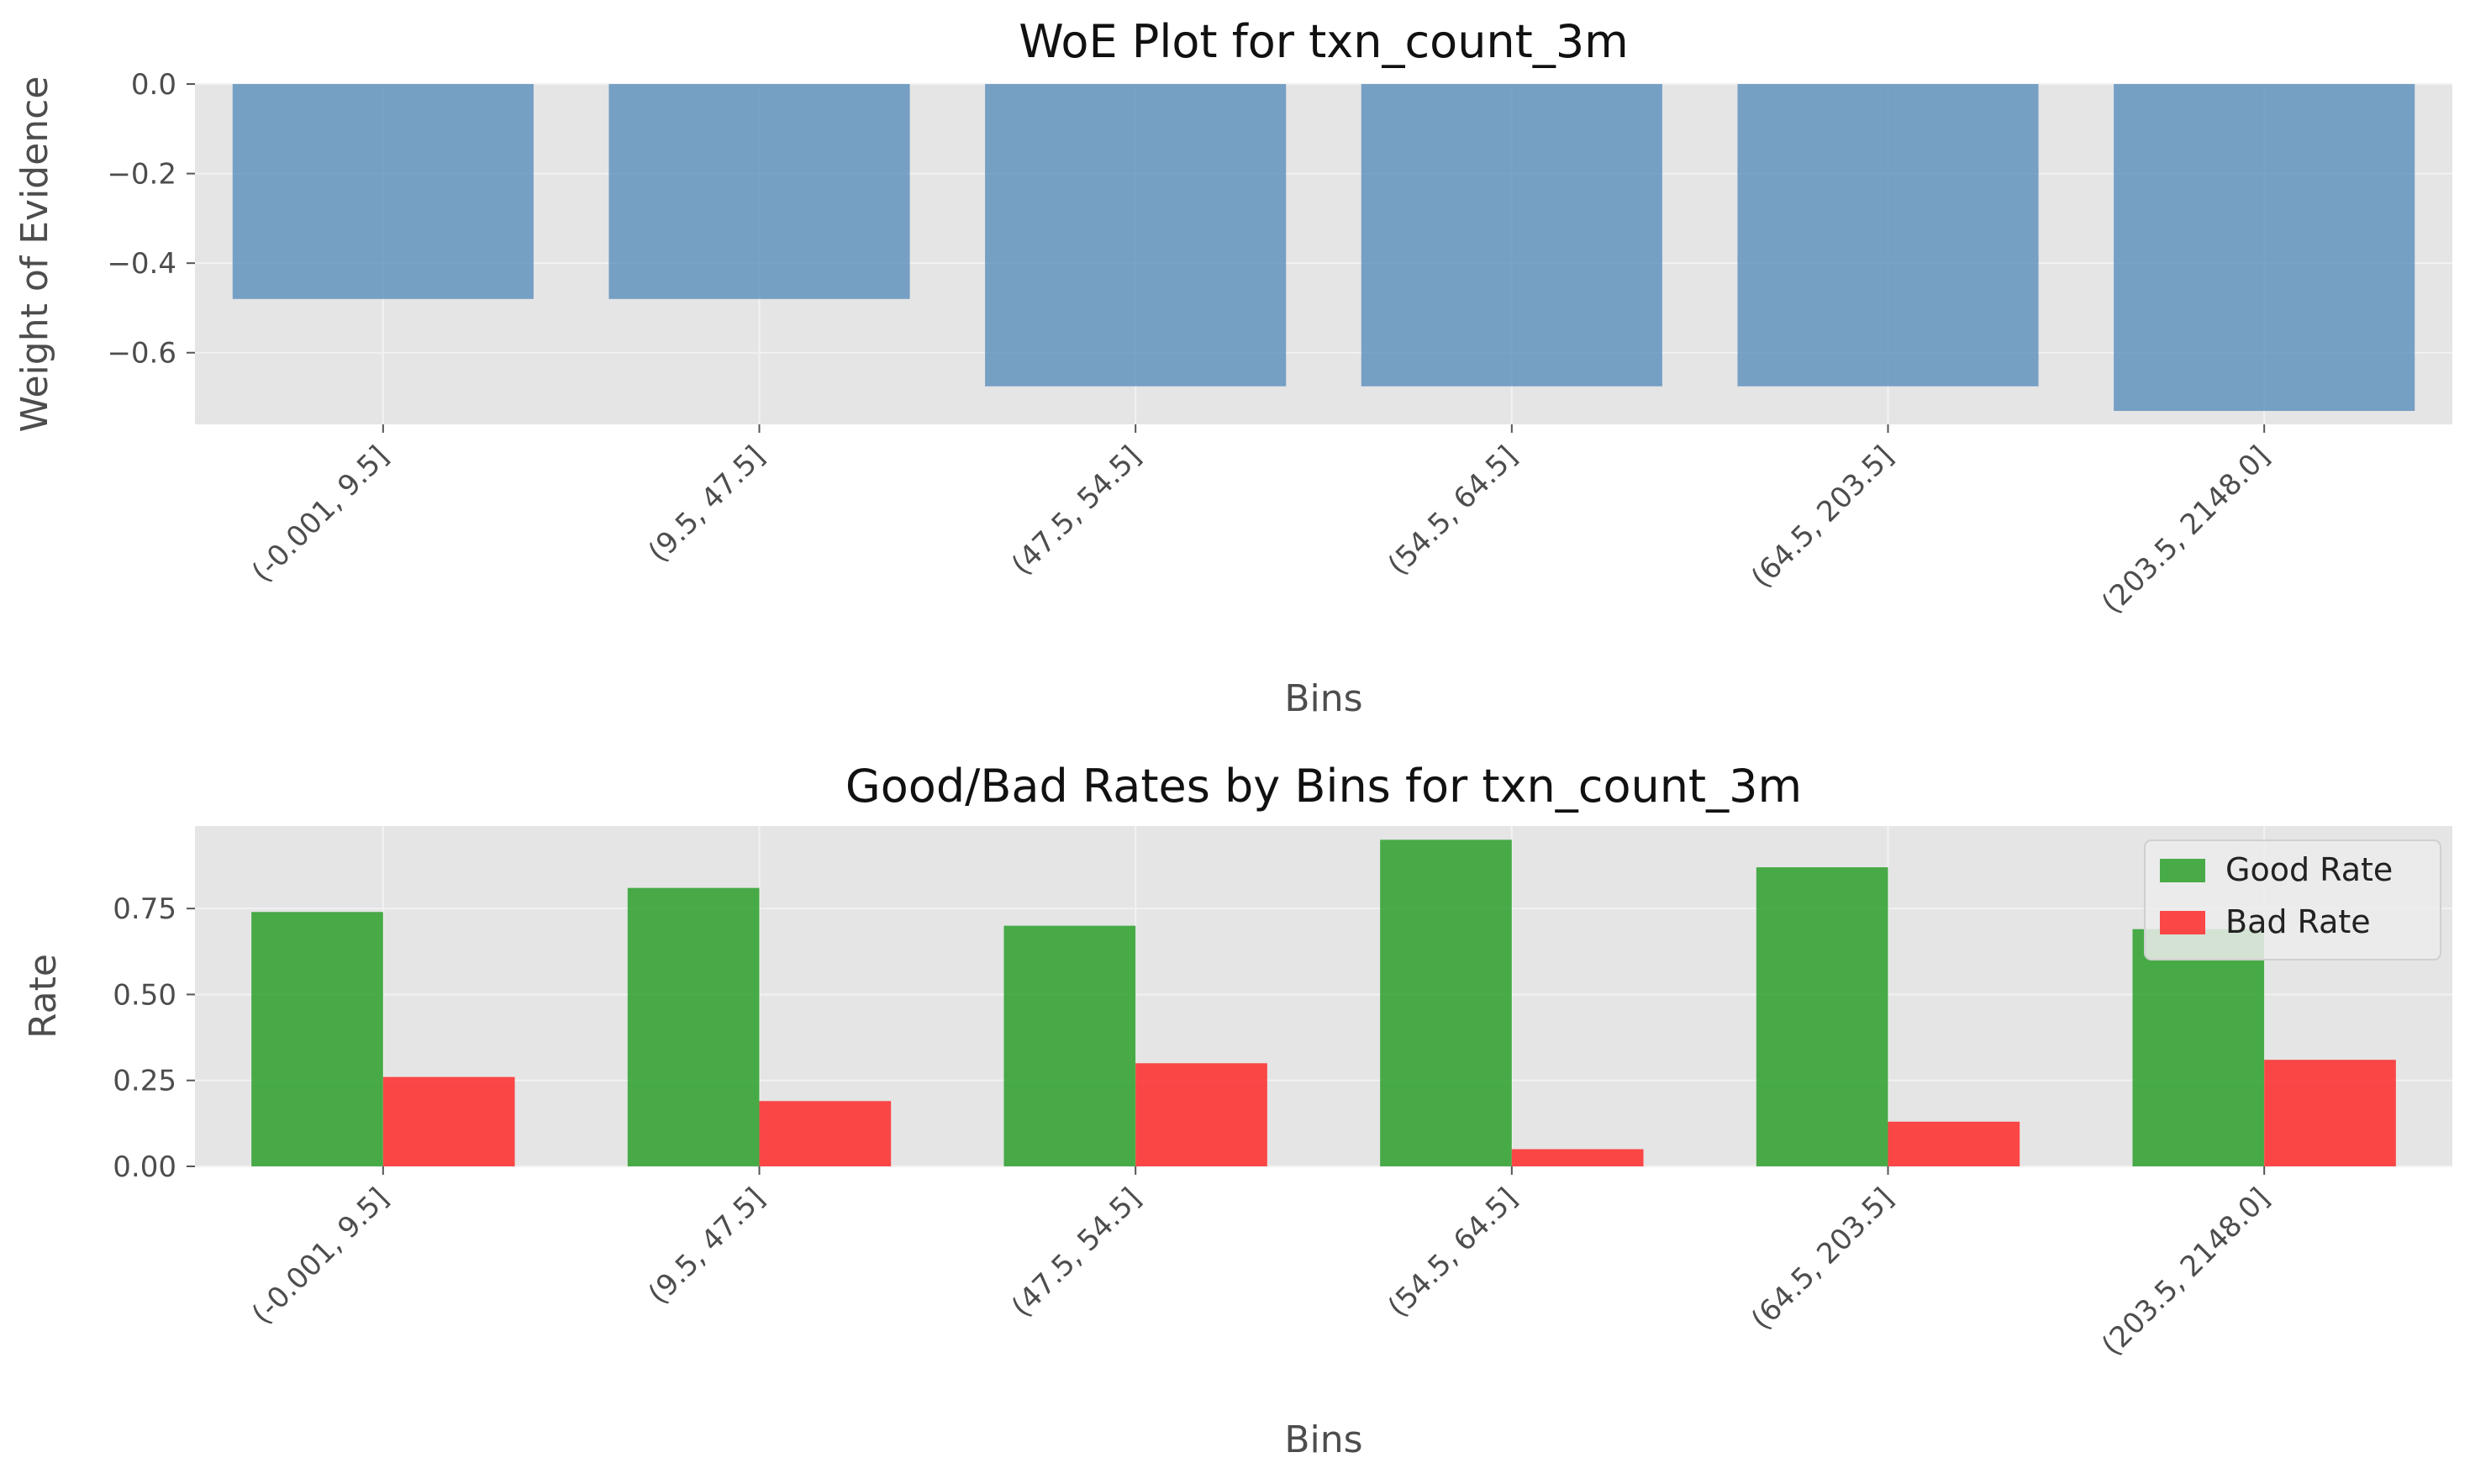  What do you see at coordinates (1324, 41) in the screenshot?
I see `woe-chart-title: WoE Plot for txn_count_3m` at bounding box center [1324, 41].